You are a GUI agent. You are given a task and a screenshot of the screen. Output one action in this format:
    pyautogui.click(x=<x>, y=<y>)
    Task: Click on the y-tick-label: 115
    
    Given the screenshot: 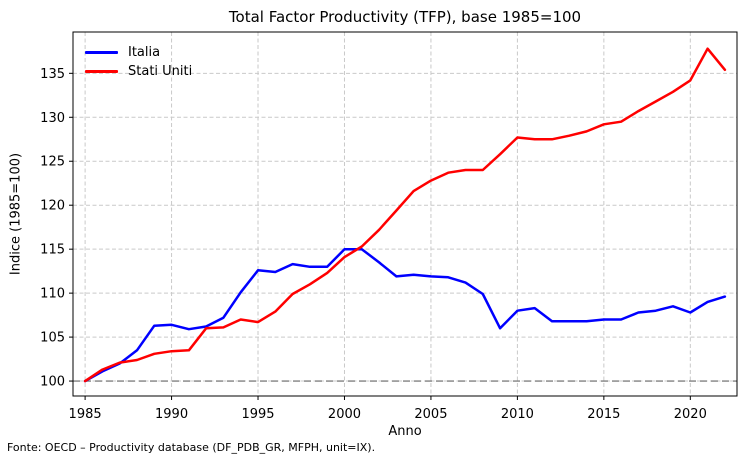 What is the action you would take?
    pyautogui.click(x=52, y=250)
    